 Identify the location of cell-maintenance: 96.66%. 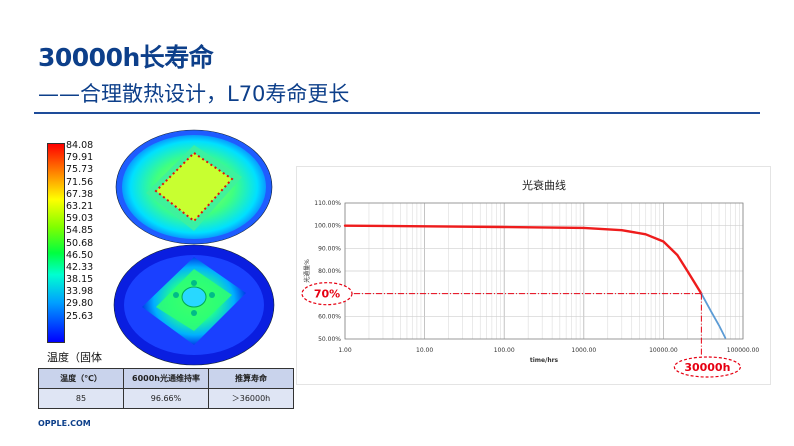
(166, 398).